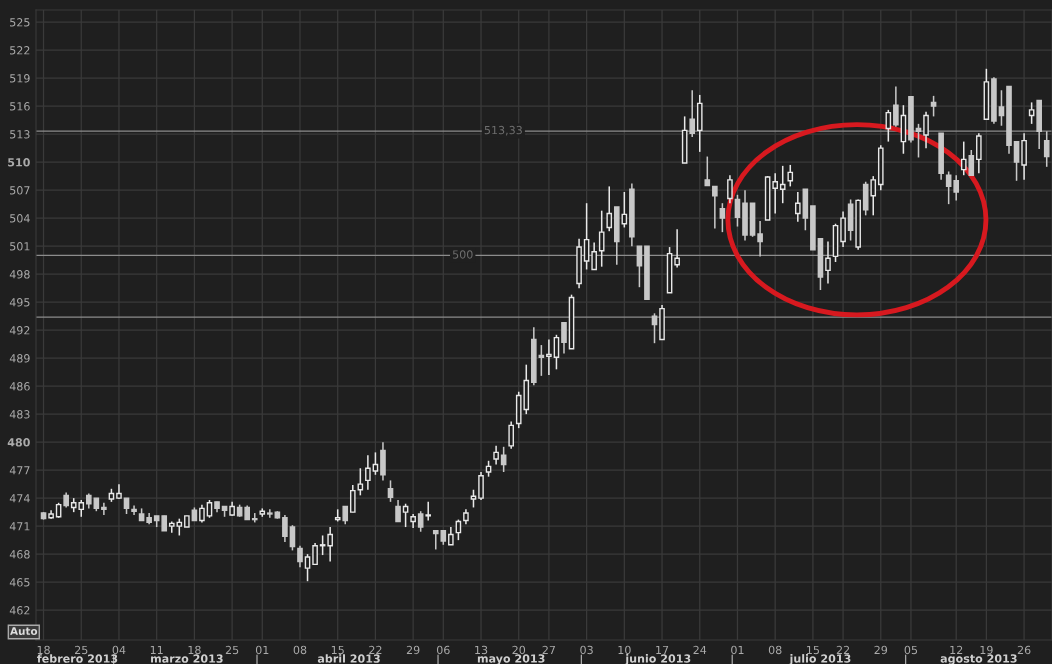 The image size is (1052, 664). I want to click on x-tick-label: 27, so click(549, 649).